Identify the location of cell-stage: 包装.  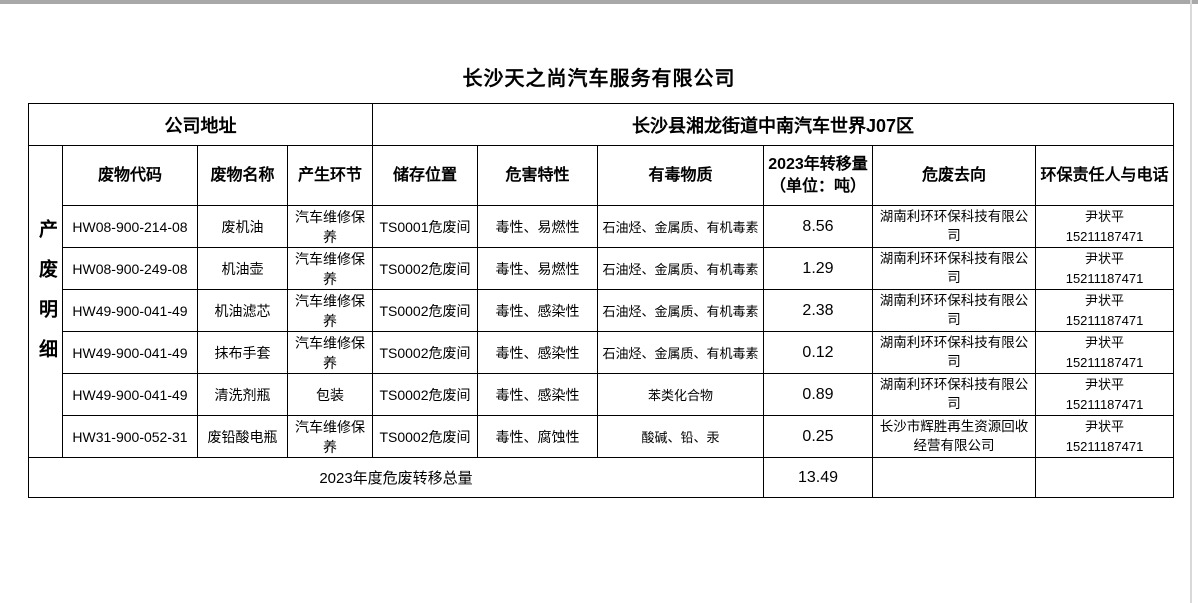
(330, 394).